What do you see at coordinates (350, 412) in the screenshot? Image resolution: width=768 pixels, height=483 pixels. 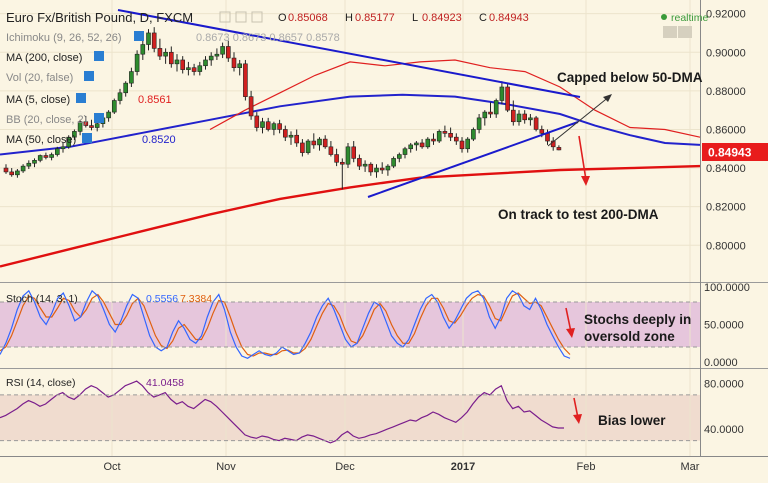 I see `rsi-layer` at bounding box center [350, 412].